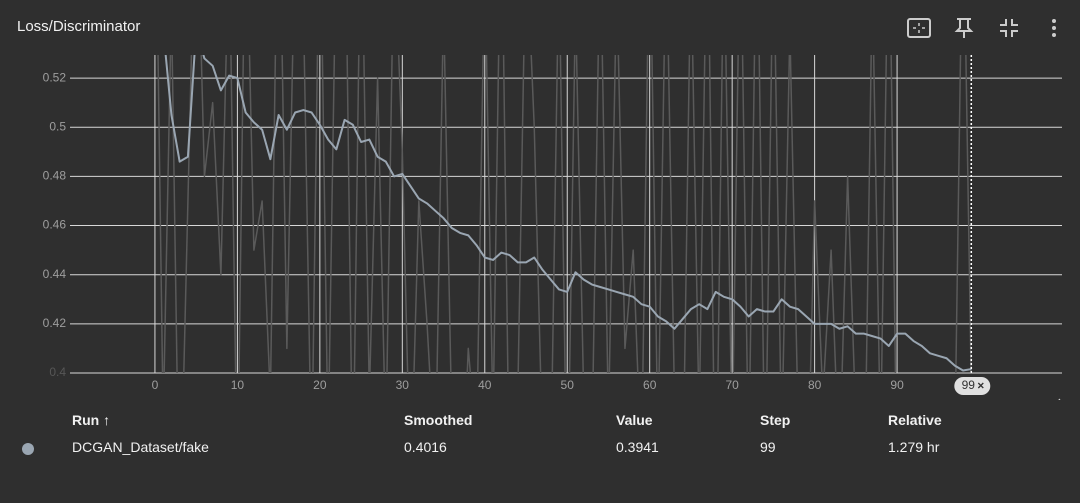 This screenshot has width=1080, height=503. I want to click on column-header: Step, so click(775, 420).